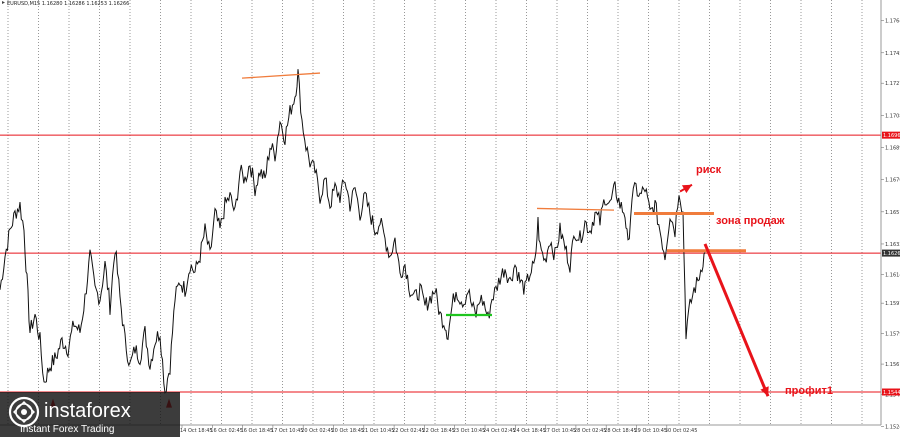 The width and height of the screenshot is (900, 437). What do you see at coordinates (892, 275) in the screenshot?
I see `price-tick-label: 1.1614` at bounding box center [892, 275].